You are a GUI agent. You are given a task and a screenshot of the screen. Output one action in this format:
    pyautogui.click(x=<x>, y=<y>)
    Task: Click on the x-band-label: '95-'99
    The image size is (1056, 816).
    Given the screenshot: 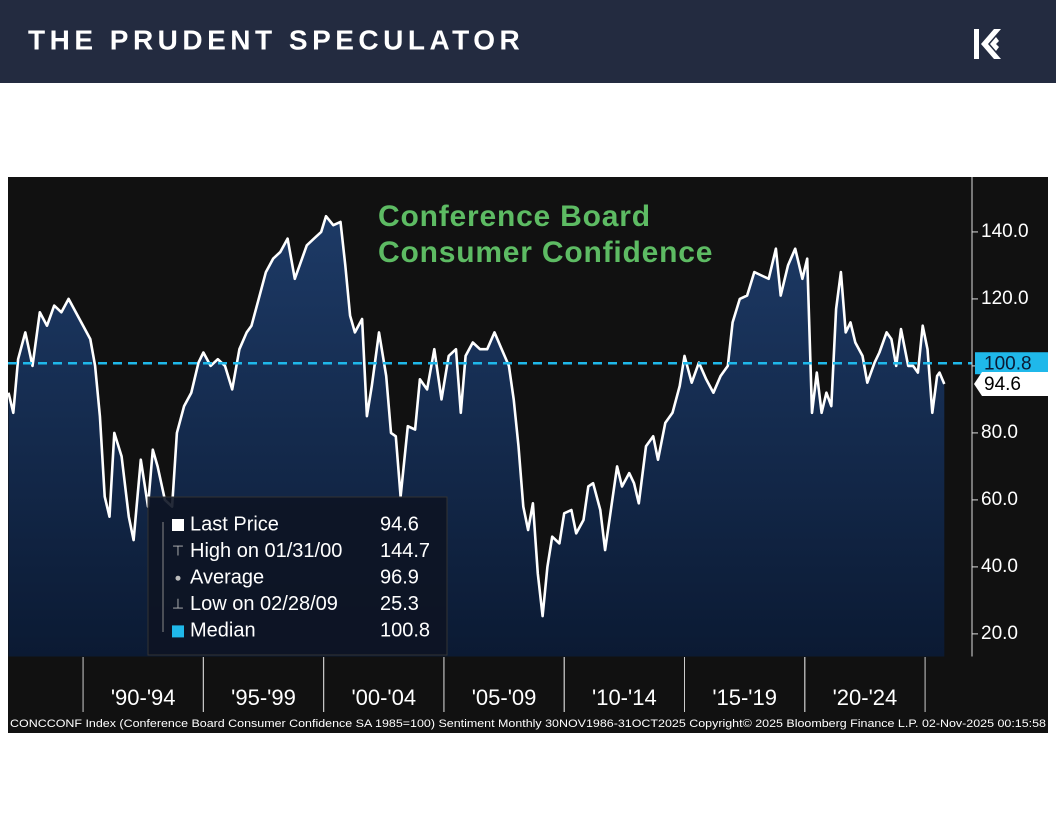 What is the action you would take?
    pyautogui.click(x=263, y=697)
    